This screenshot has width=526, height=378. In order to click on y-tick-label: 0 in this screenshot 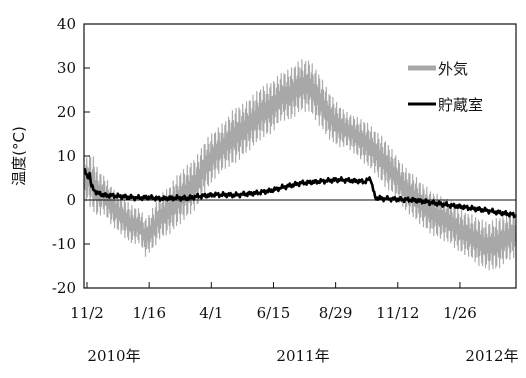, I will do `click(71, 200)`.